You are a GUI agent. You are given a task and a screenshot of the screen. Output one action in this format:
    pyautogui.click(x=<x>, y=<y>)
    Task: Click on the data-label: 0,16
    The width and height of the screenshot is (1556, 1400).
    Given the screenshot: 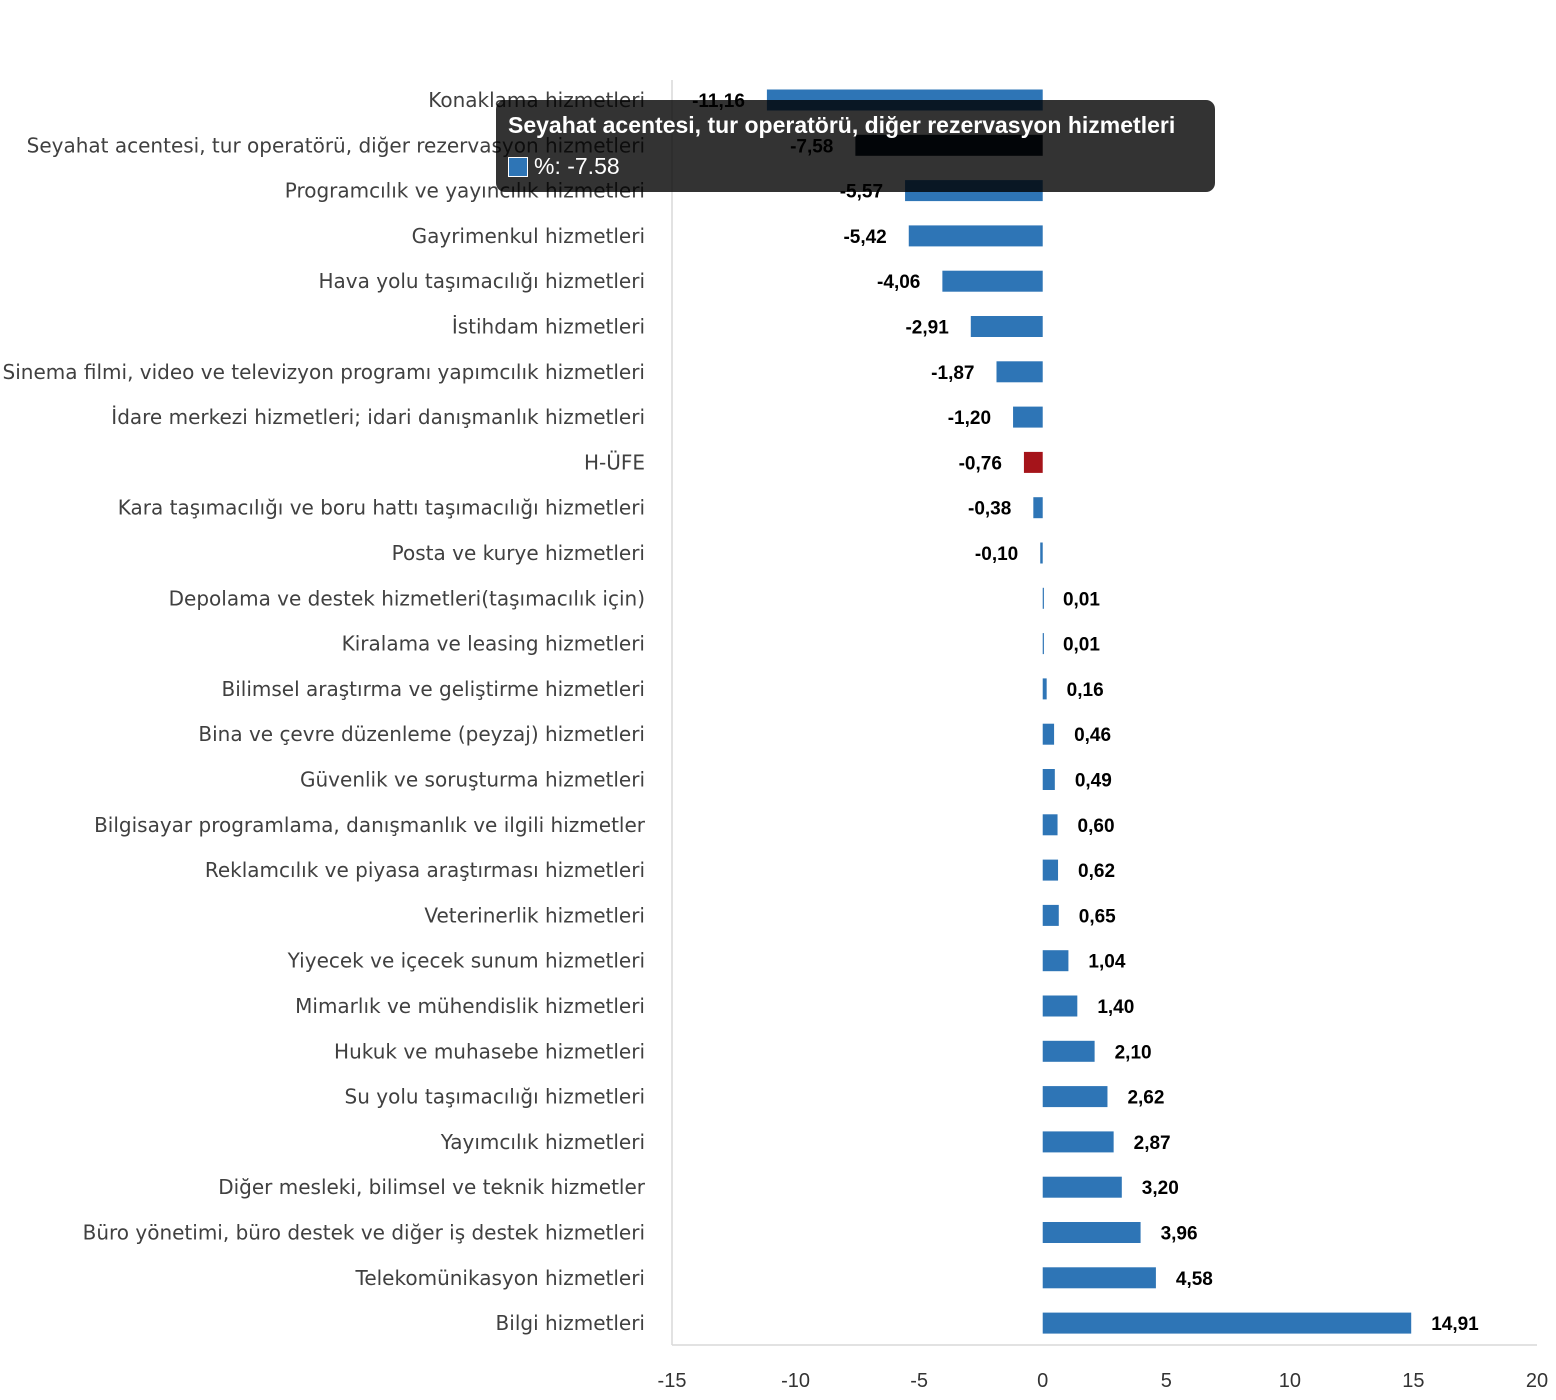 What is the action you would take?
    pyautogui.click(x=1085, y=690)
    